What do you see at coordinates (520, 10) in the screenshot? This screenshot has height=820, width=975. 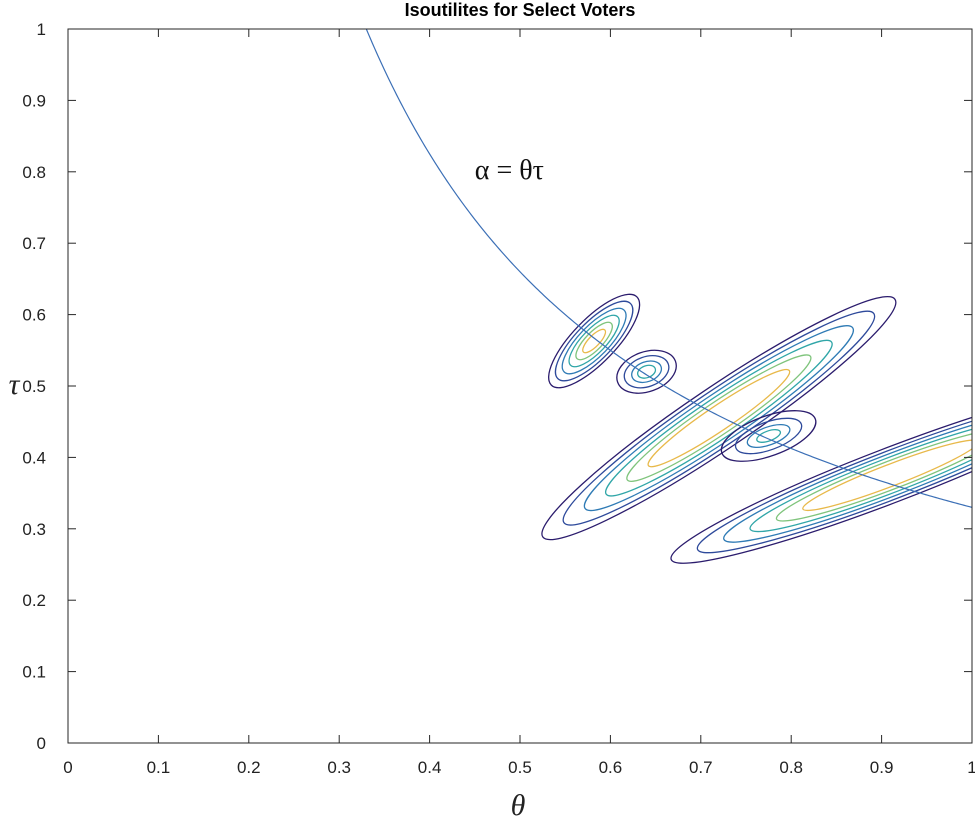 I see `chart-title: Isoutilites for Select Voters` at bounding box center [520, 10].